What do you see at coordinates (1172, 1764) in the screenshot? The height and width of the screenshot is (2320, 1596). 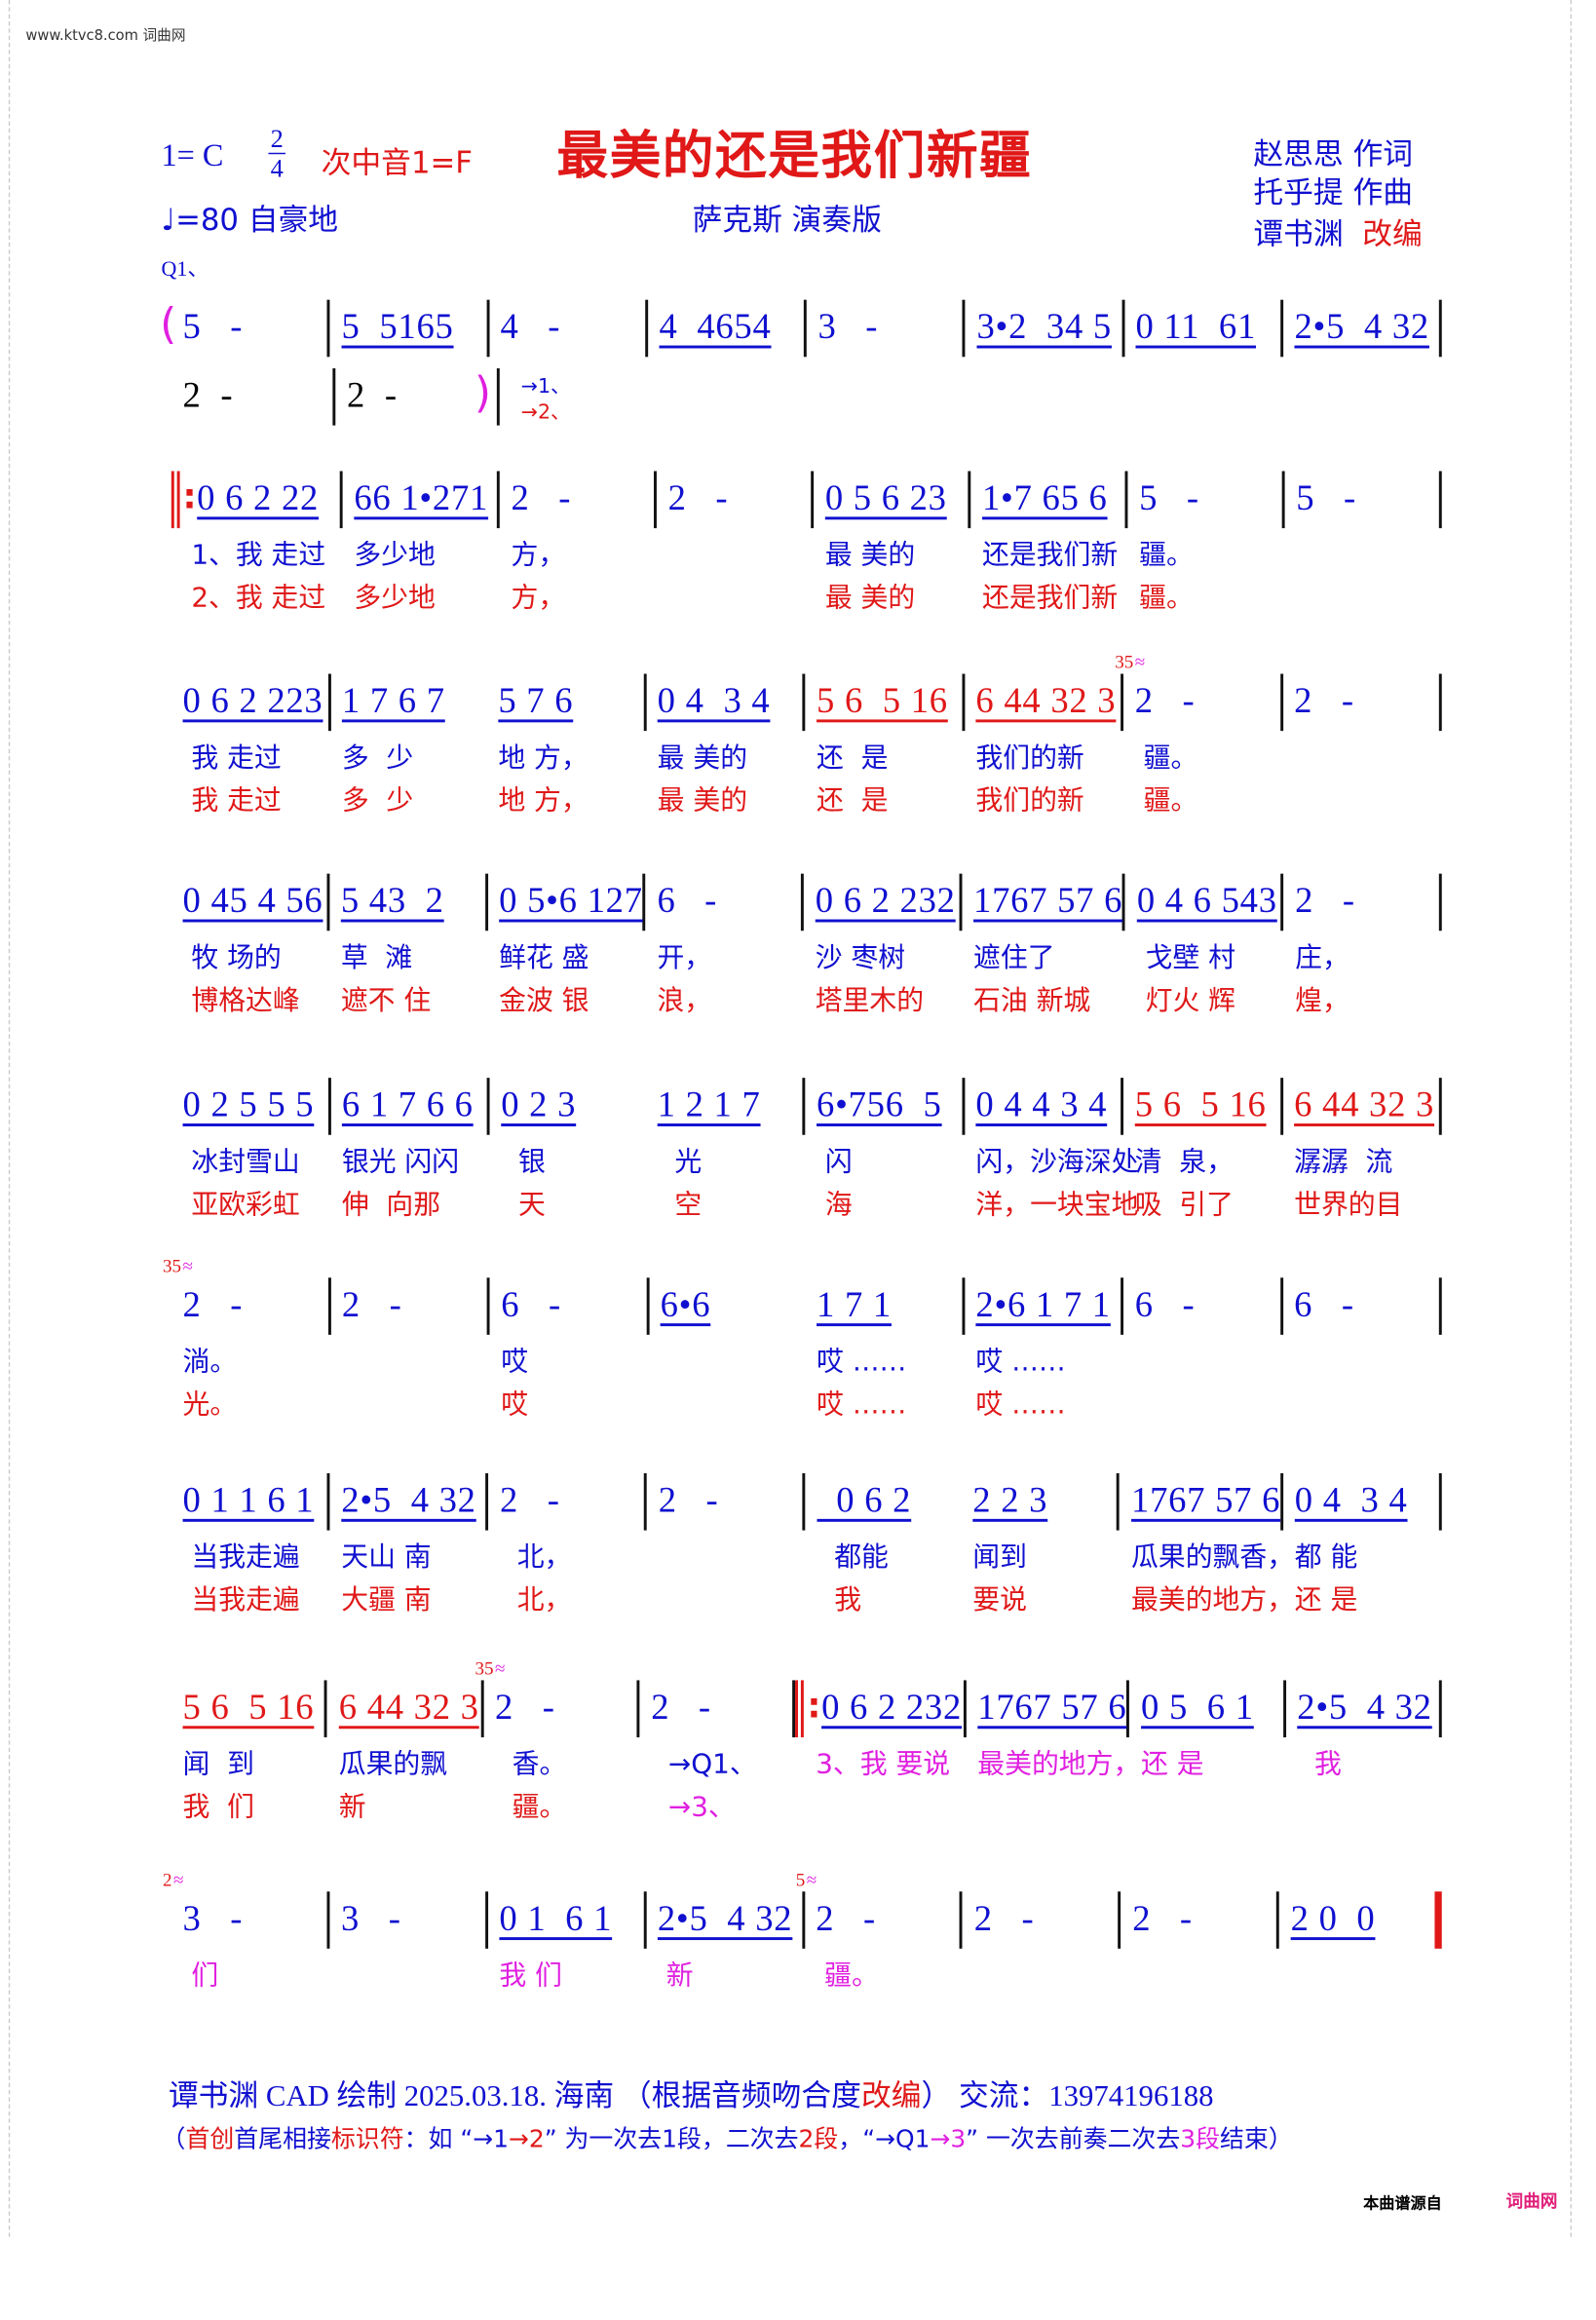 I see `lyric-verse-1: 还 是` at bounding box center [1172, 1764].